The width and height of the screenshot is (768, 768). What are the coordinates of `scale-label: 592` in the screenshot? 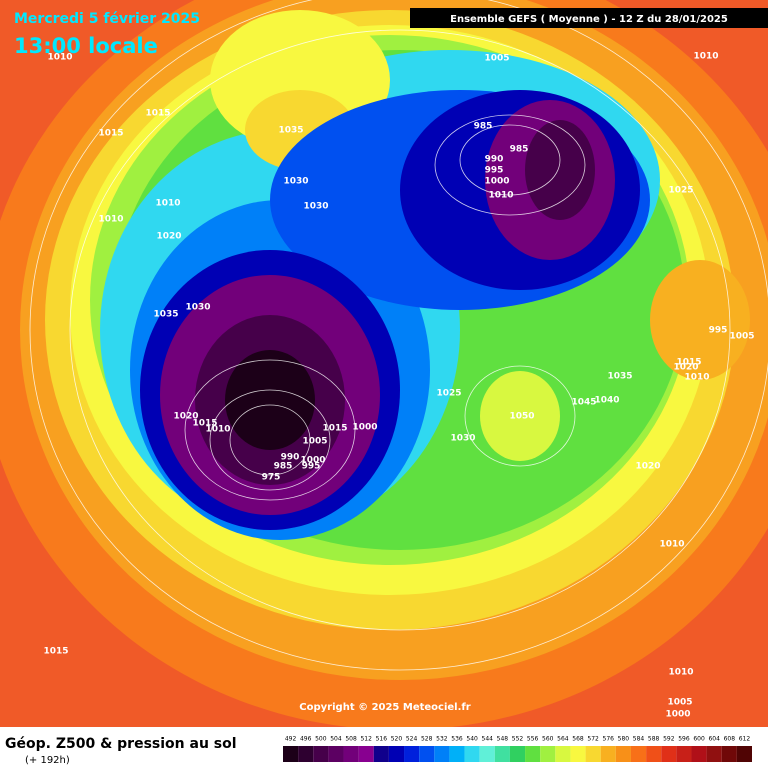 It's located at (669, 739).